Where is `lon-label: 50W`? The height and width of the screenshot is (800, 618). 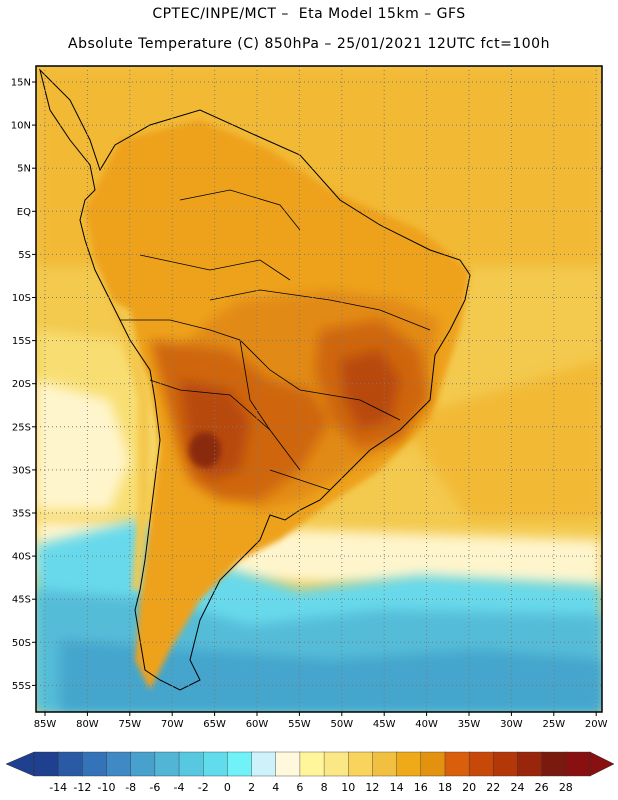 lon-label: 50W is located at coordinates (341, 724).